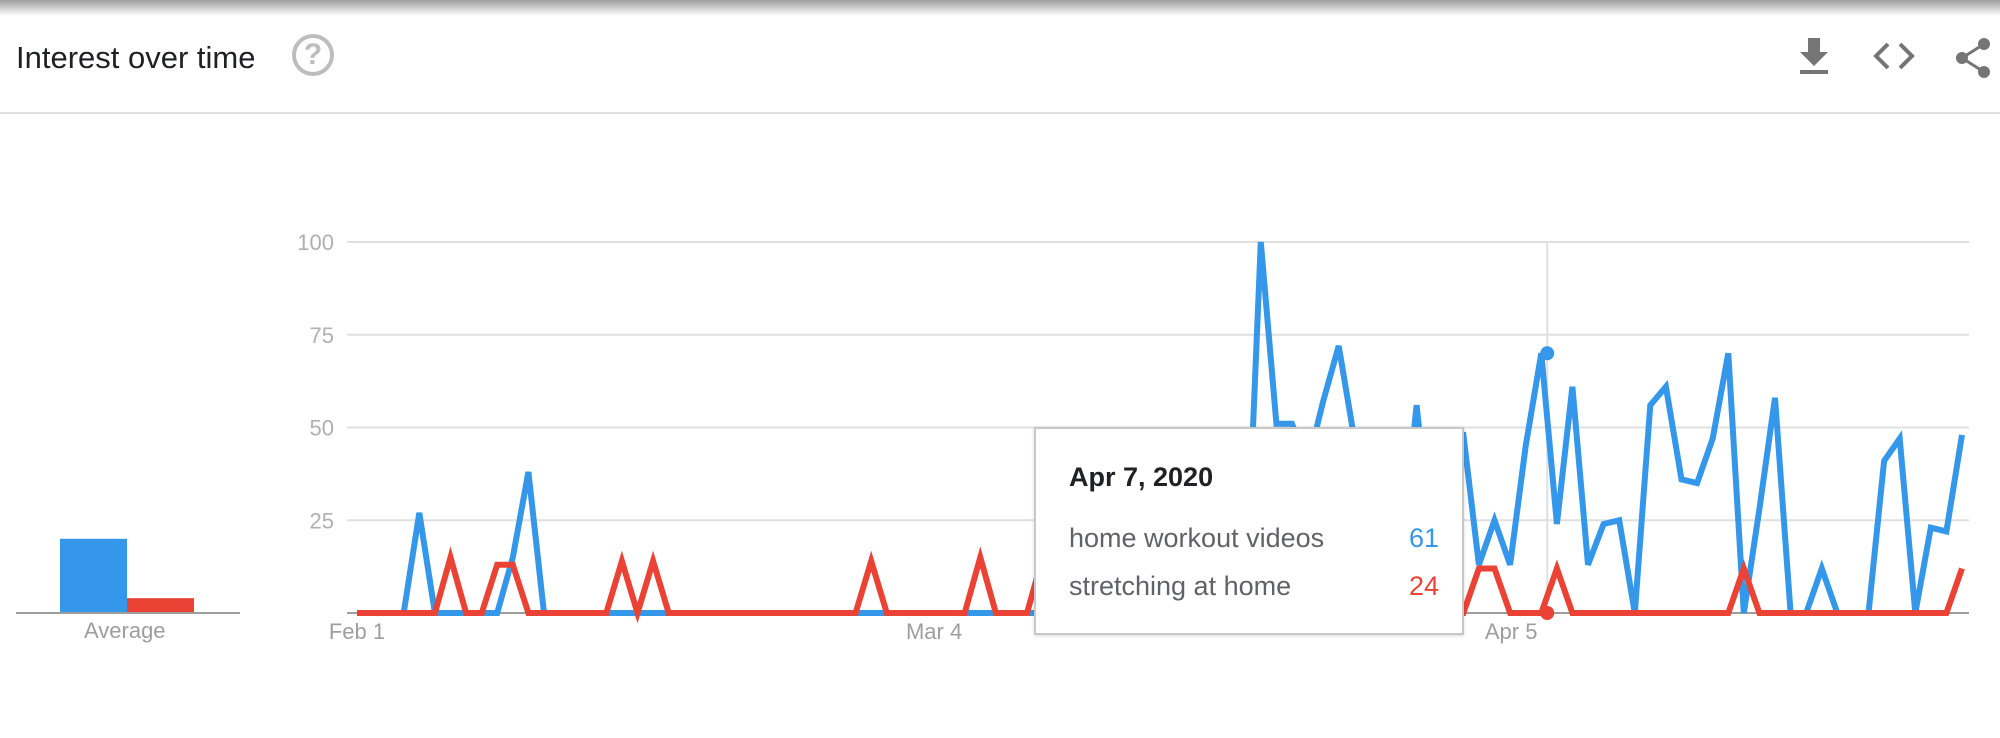 Image resolution: width=2000 pixels, height=738 pixels. I want to click on x-tick-label: Mar 4, so click(934, 631).